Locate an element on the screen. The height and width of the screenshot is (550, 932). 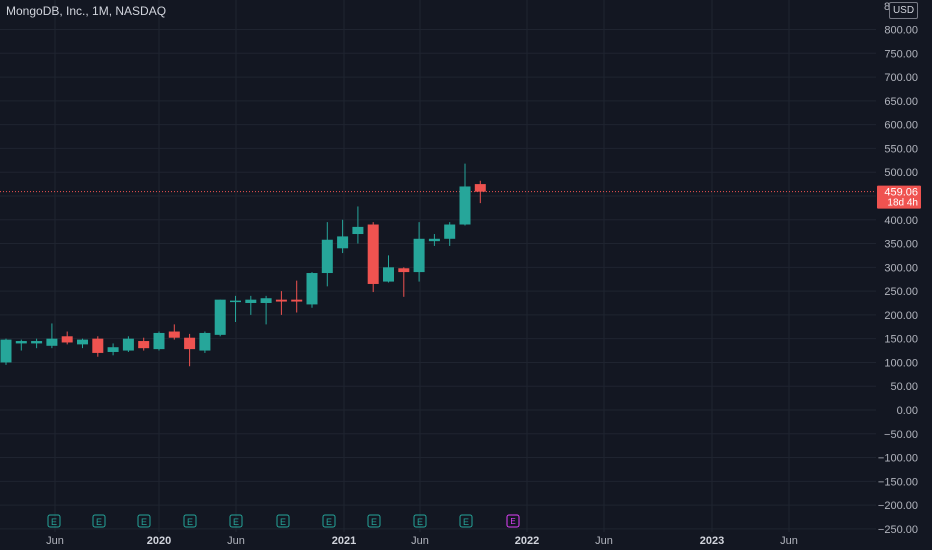
y-tick-label: −250.00 is located at coordinates (898, 530).